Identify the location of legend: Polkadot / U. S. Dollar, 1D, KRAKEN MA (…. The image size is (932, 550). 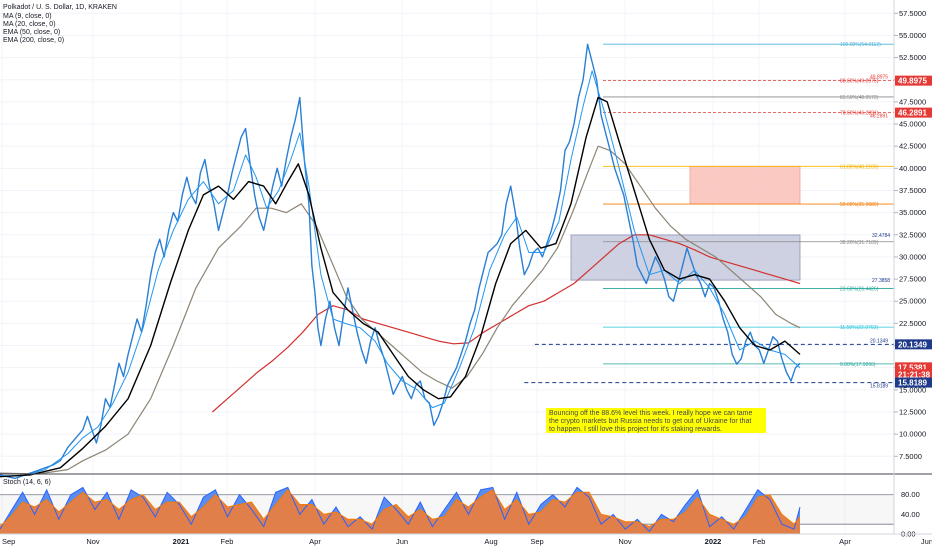
(60, 24).